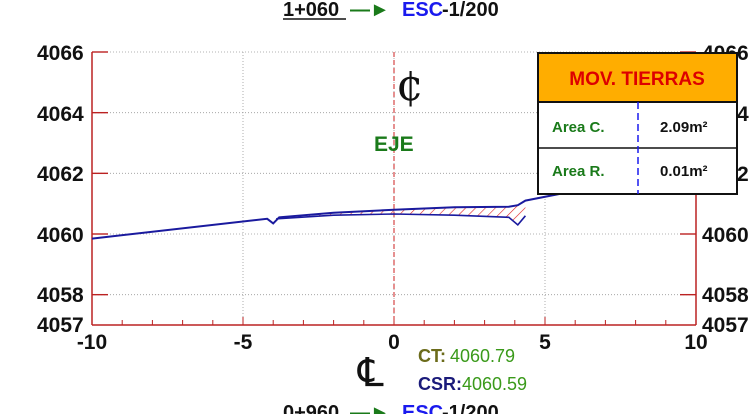 Image resolution: width=751 pixels, height=414 pixels. What do you see at coordinates (494, 384) in the screenshot?
I see `csr-value: 4060.59` at bounding box center [494, 384].